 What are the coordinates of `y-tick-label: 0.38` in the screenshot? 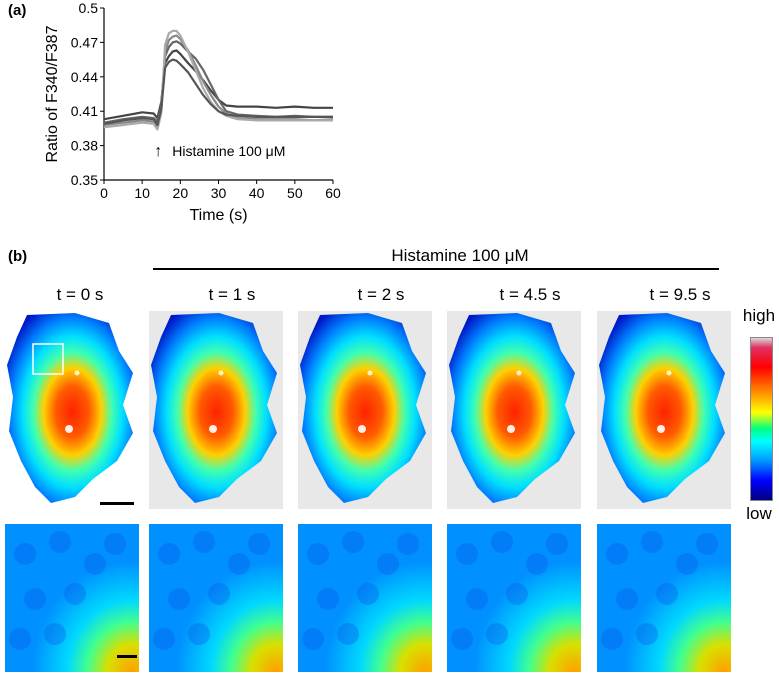 It's located at (84, 146).